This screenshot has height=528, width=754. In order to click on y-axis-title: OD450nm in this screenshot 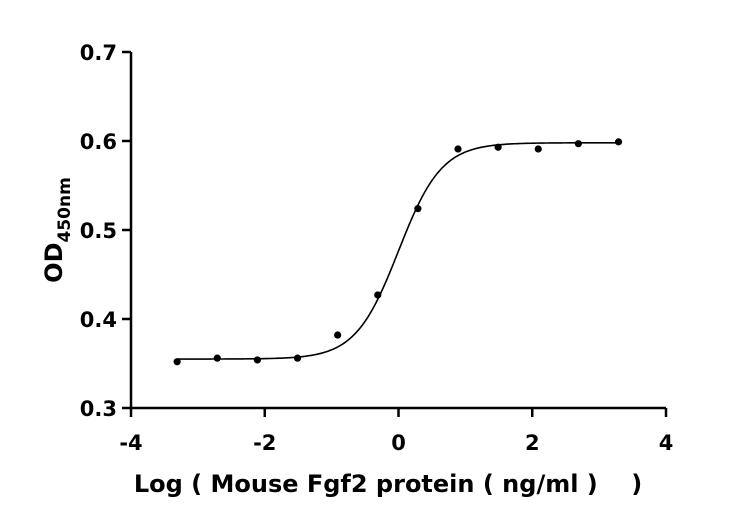, I will do `click(57, 230)`.